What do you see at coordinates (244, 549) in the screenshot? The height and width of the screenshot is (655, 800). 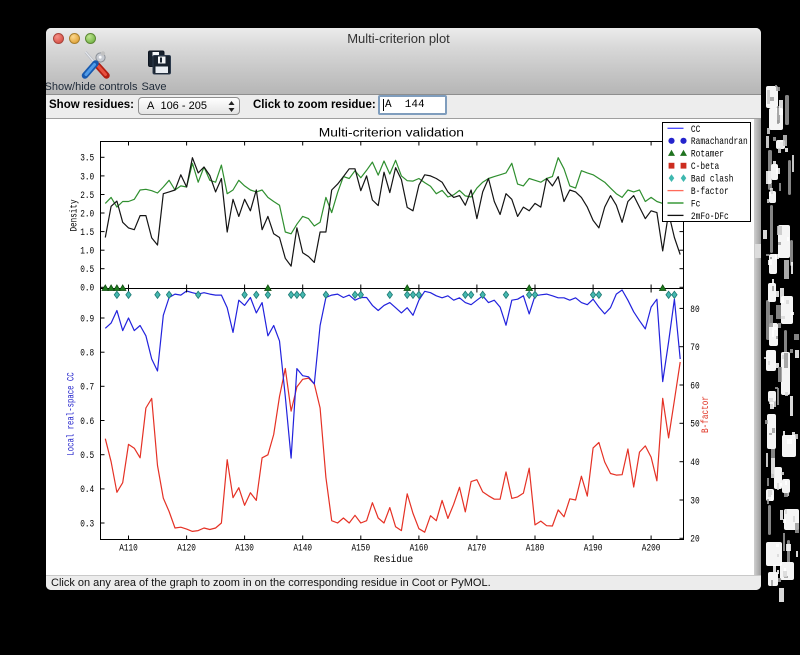 I see `svg-text: A130` at bounding box center [244, 549].